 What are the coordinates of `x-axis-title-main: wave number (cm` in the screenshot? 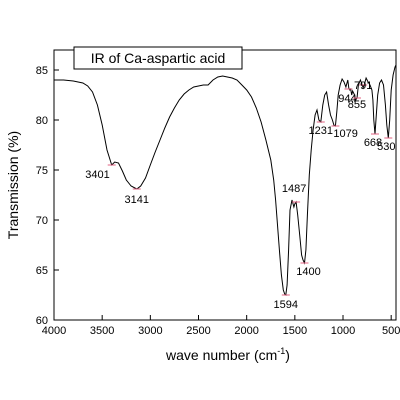 It's located at (221, 355).